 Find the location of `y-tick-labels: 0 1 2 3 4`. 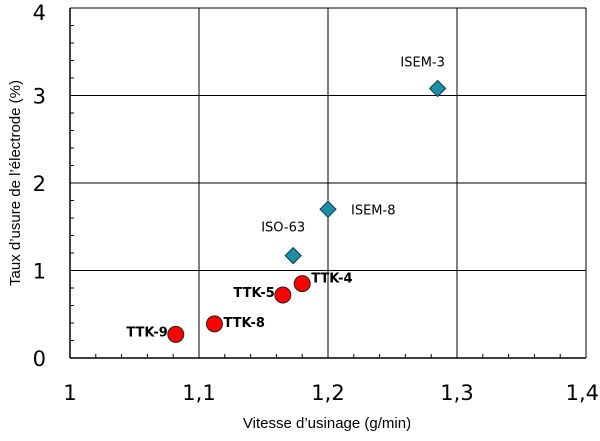

y-tick-labels: 0 1 2 3 4 is located at coordinates (39, 186).